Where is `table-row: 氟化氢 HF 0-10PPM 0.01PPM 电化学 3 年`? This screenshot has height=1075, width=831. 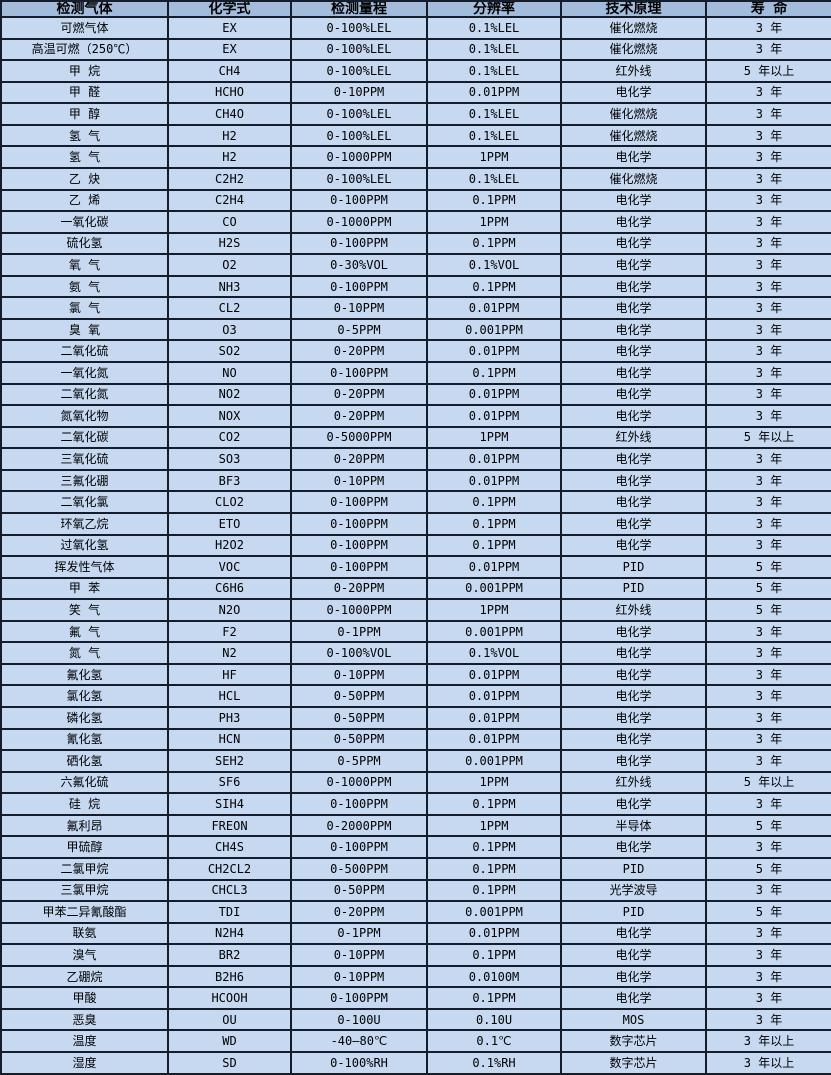 table-row: 氟化氢 HF 0-10PPM 0.01PPM 电化学 3 年 is located at coordinates (415, 674).